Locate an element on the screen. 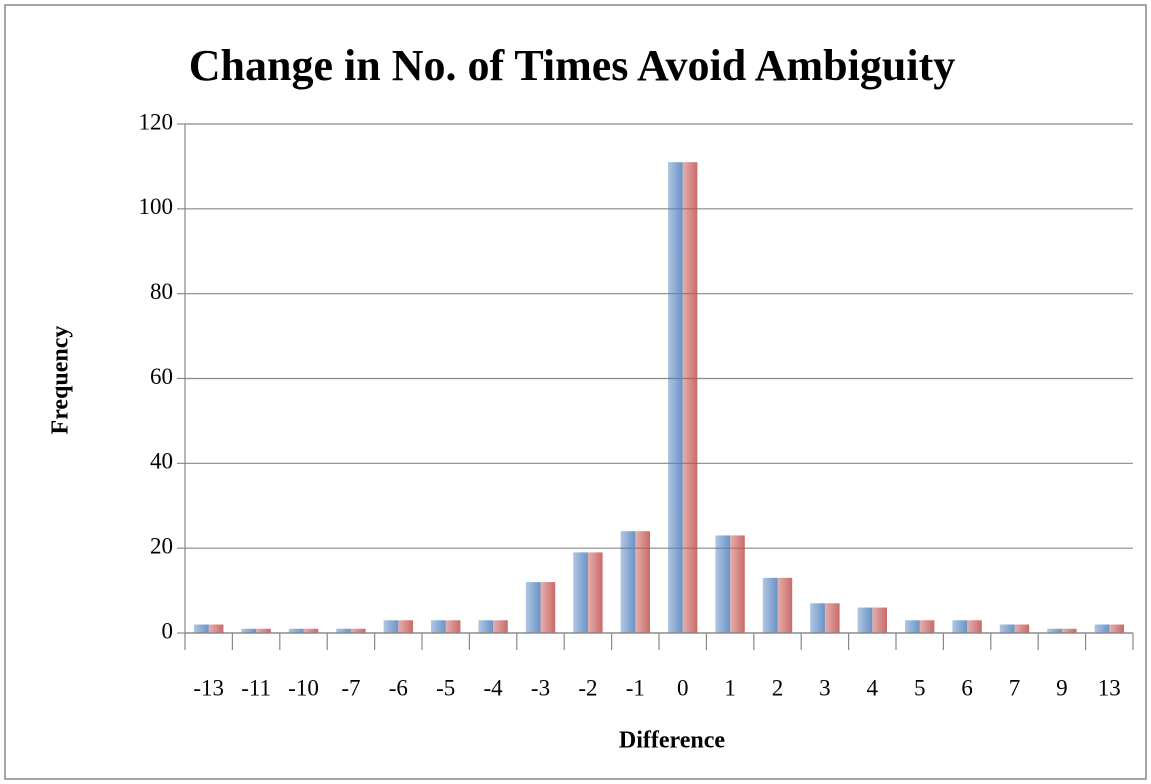  x-tick-label: -1 is located at coordinates (635, 687).